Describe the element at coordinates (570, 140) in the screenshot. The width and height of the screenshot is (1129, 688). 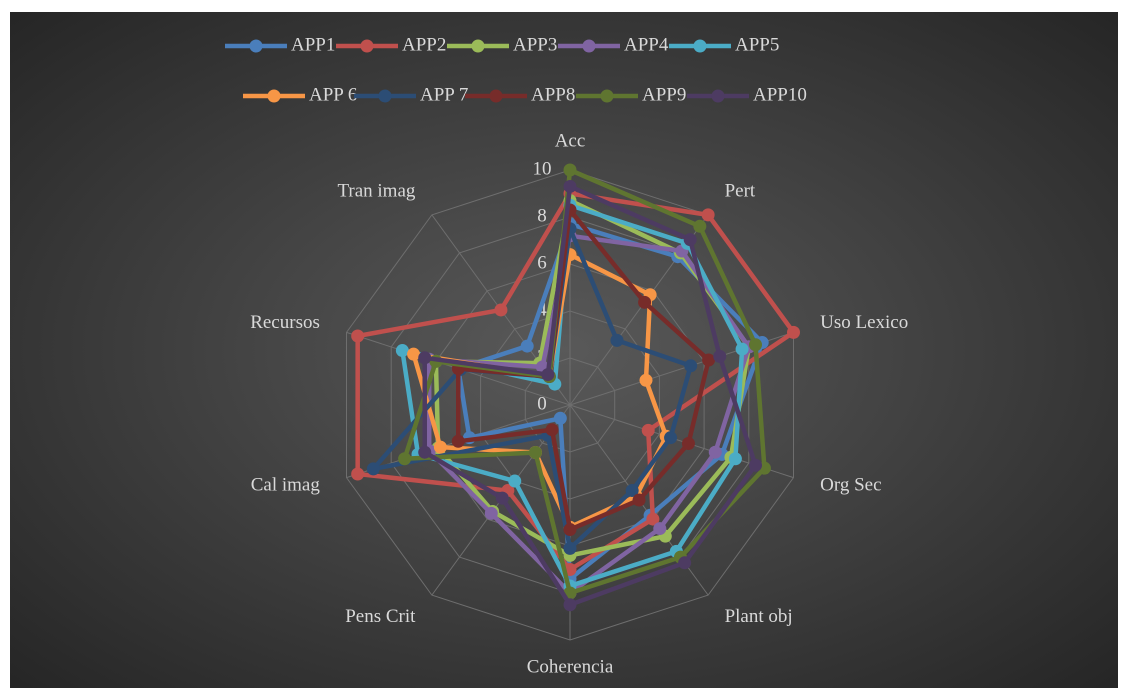
I see `axis-label: Acc` at that location.